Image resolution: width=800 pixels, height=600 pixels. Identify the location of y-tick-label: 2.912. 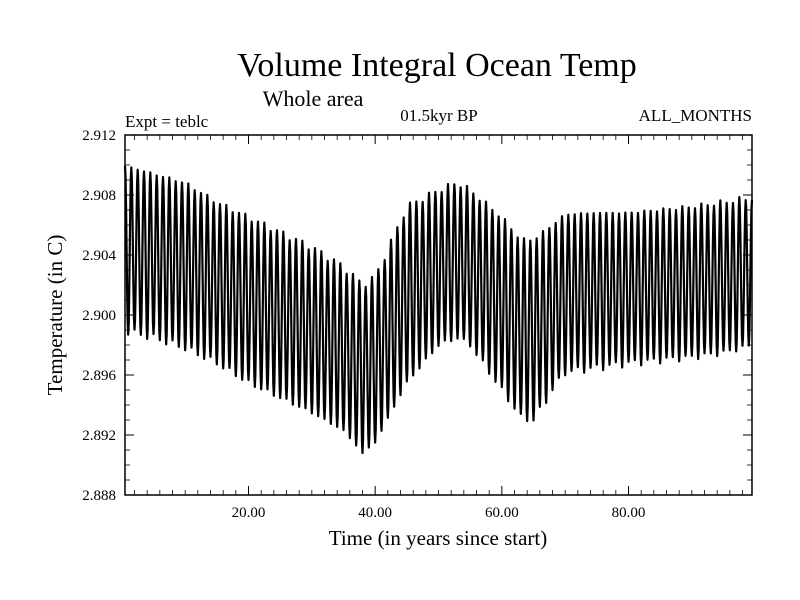
(99, 136).